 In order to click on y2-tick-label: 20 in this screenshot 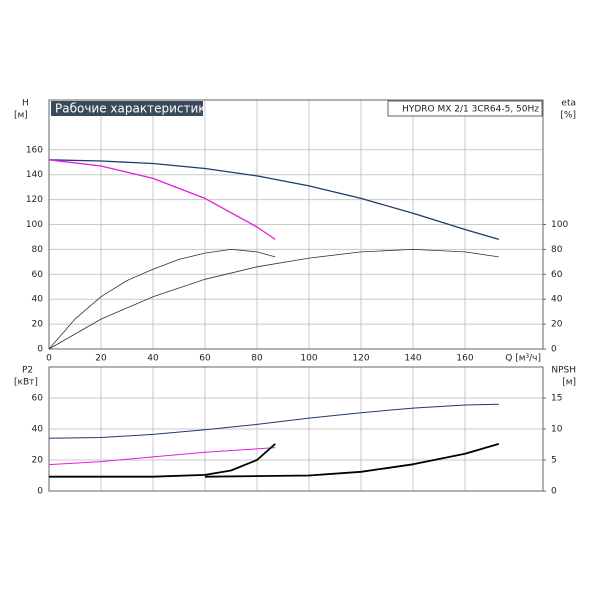, I will do `click(557, 325)`.